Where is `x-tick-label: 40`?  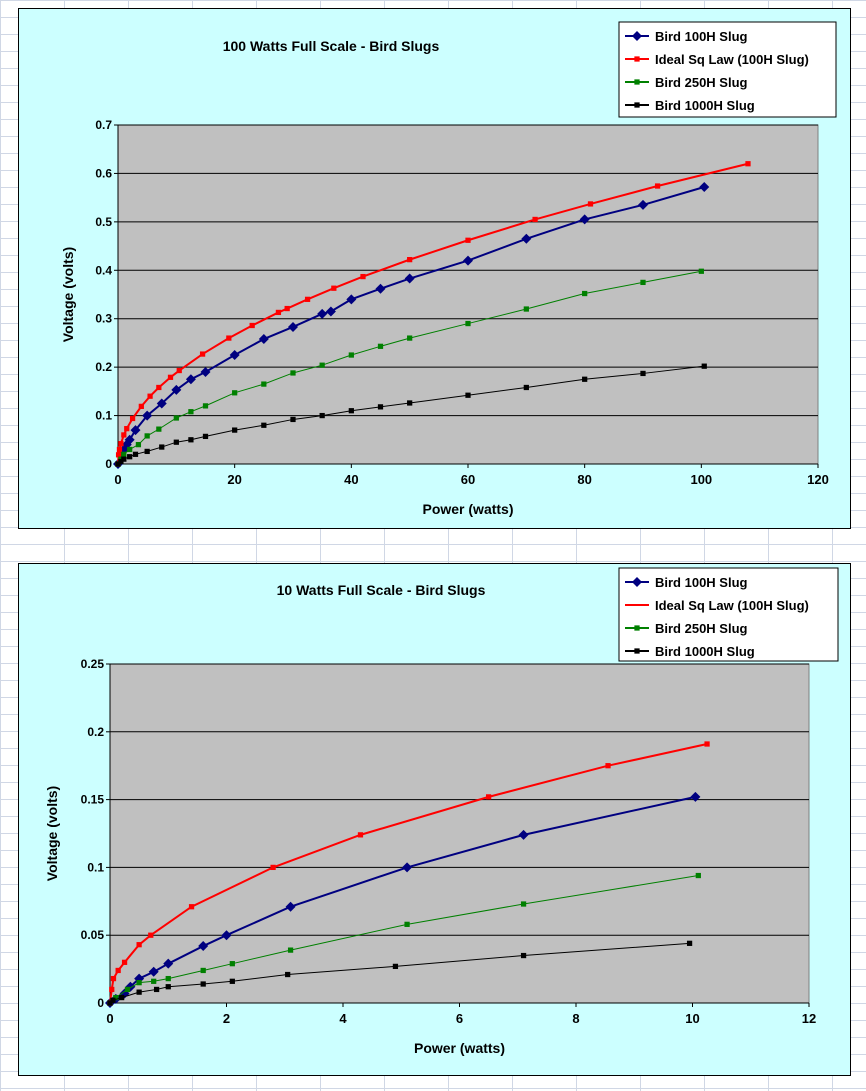
x-tick-label: 40 is located at coordinates (351, 479).